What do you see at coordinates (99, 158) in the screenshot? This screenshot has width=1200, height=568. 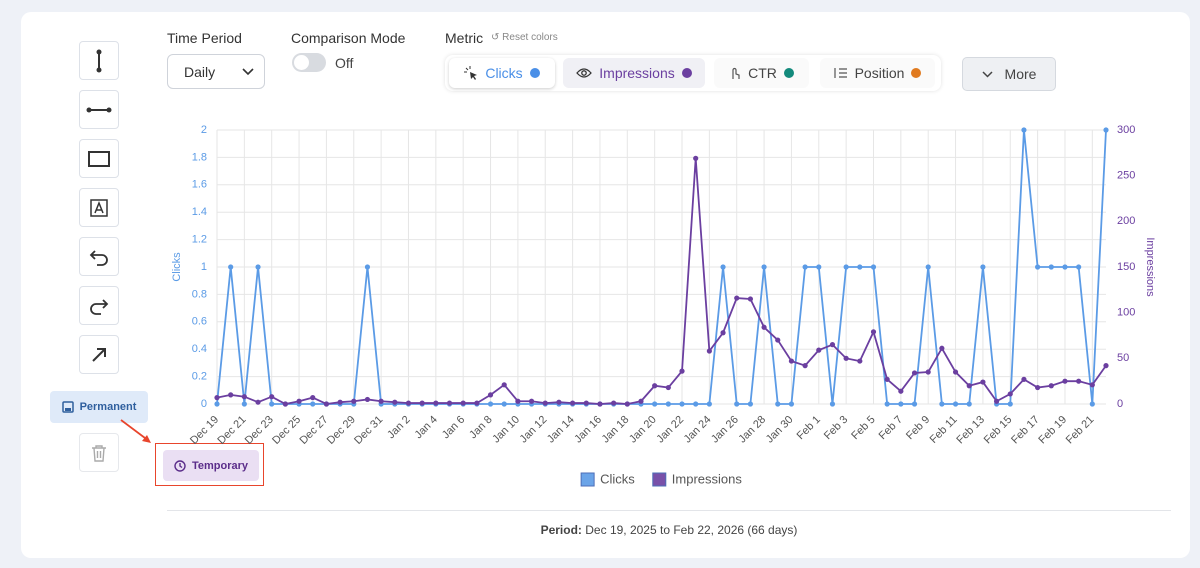 I see `rectangle-tool` at bounding box center [99, 158].